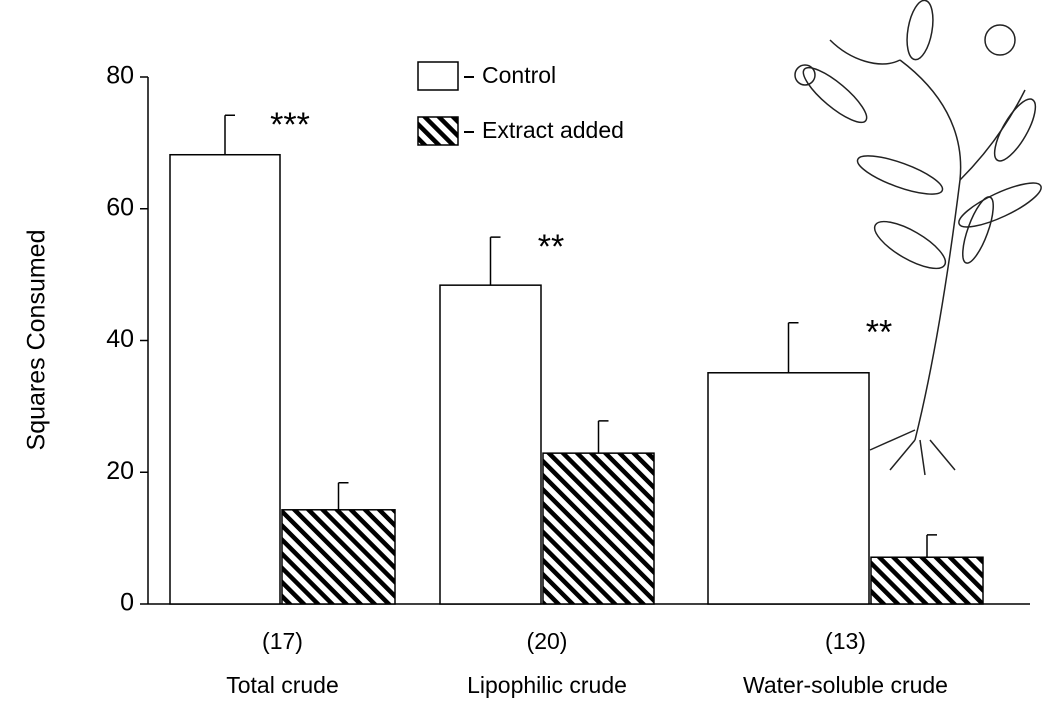 The height and width of the screenshot is (703, 1058). I want to click on y-axis-title: Squares Consumed, so click(37, 340).